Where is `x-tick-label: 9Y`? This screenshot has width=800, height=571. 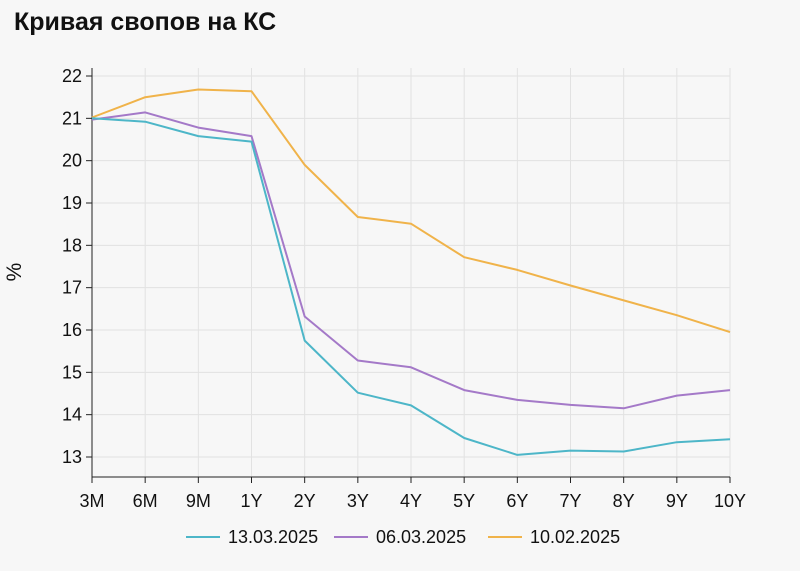
x-tick-label: 9Y is located at coordinates (677, 501).